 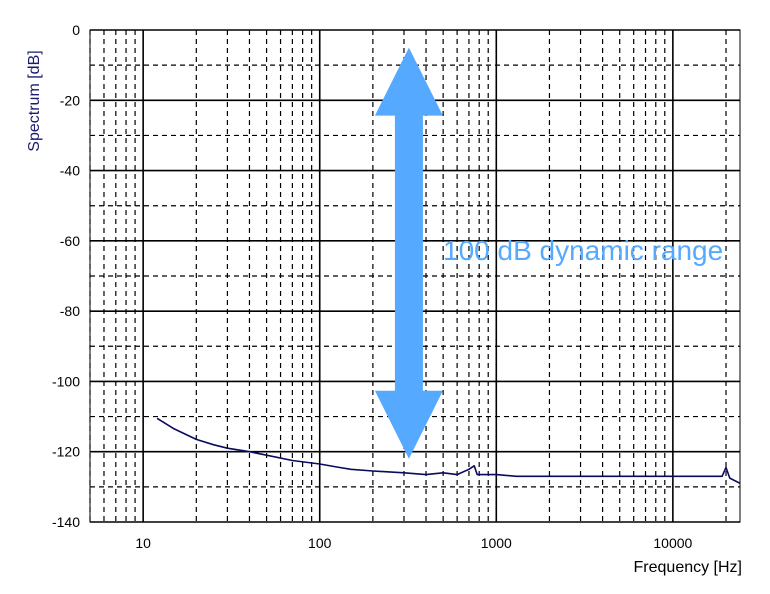 What do you see at coordinates (688, 567) in the screenshot?
I see `x-axis-label: Frequency [Hz]` at bounding box center [688, 567].